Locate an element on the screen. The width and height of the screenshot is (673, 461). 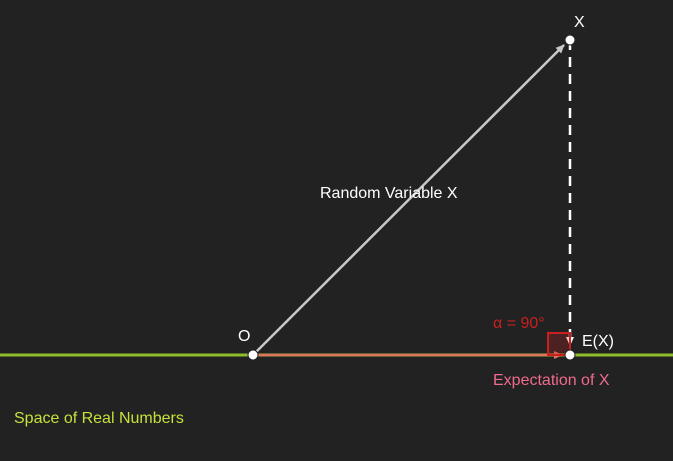
expectation-label: Expectation of X is located at coordinates (551, 380).